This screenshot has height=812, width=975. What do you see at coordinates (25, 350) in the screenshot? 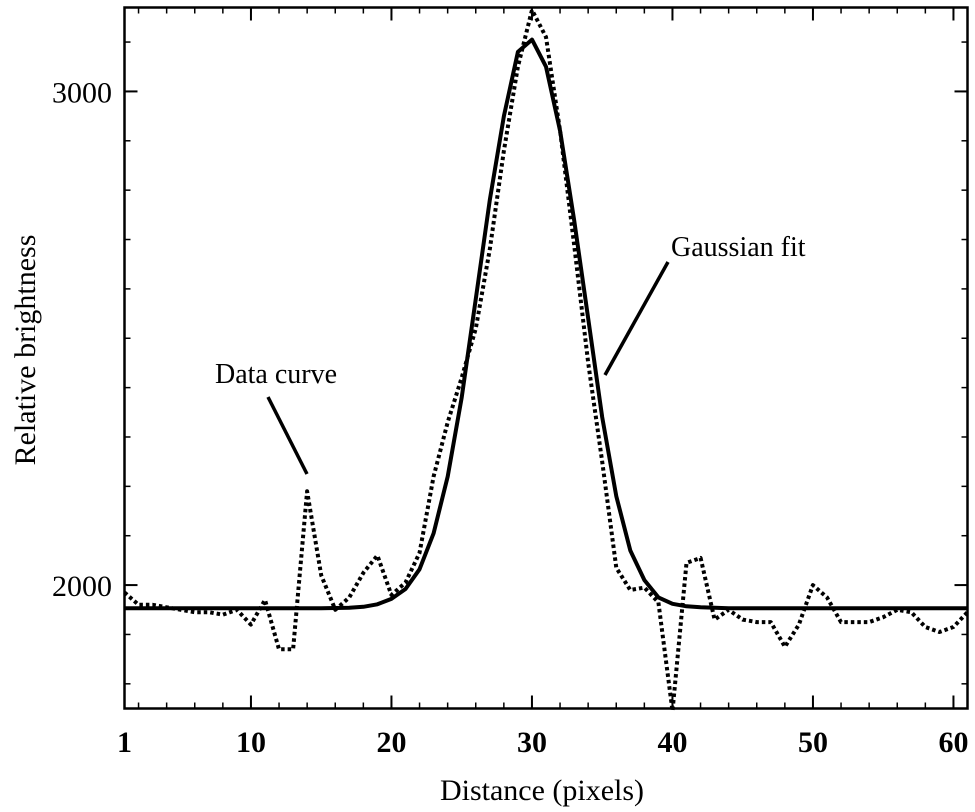
I see `y-axis-title: Relative brightness` at bounding box center [25, 350].